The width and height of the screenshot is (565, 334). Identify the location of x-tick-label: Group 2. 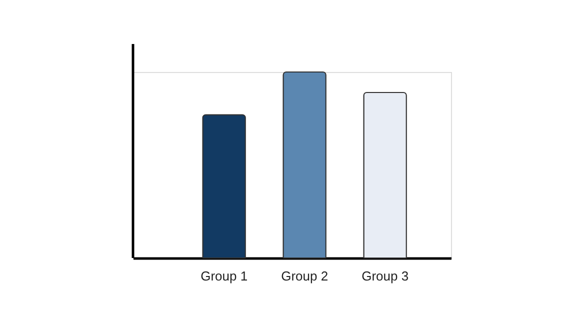
(304, 276).